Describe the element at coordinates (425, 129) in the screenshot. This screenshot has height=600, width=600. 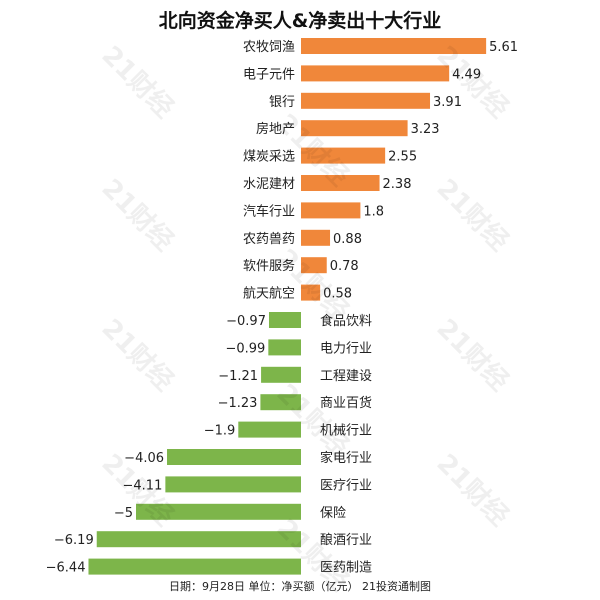
I see `value-label: 3.23` at that location.